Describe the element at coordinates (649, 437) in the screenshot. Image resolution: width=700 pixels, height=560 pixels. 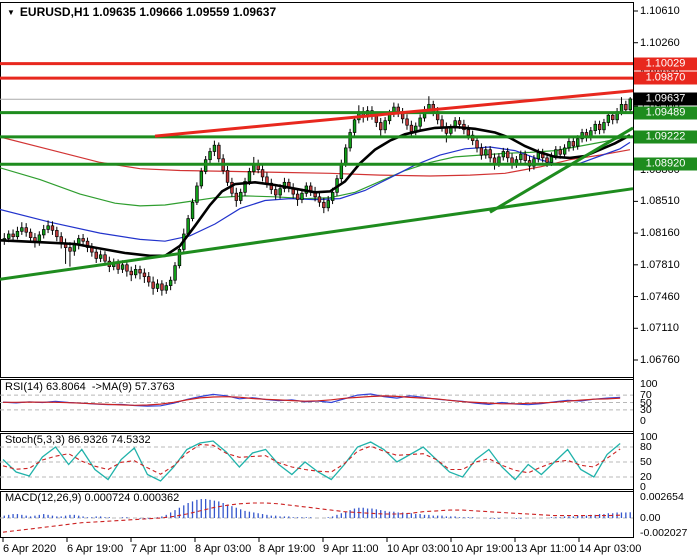
I see `stoch-tick-label: 100` at that location.